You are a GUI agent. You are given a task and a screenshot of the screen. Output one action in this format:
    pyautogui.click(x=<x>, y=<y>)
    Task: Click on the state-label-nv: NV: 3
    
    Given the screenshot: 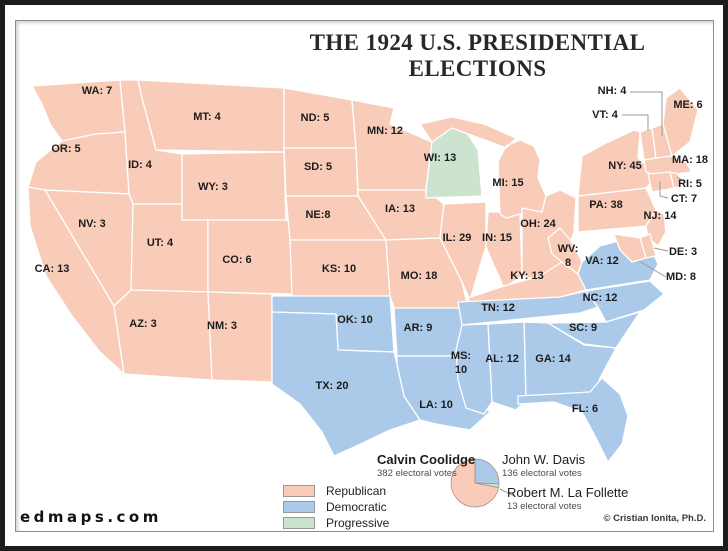 What is the action you would take?
    pyautogui.click(x=92, y=224)
    